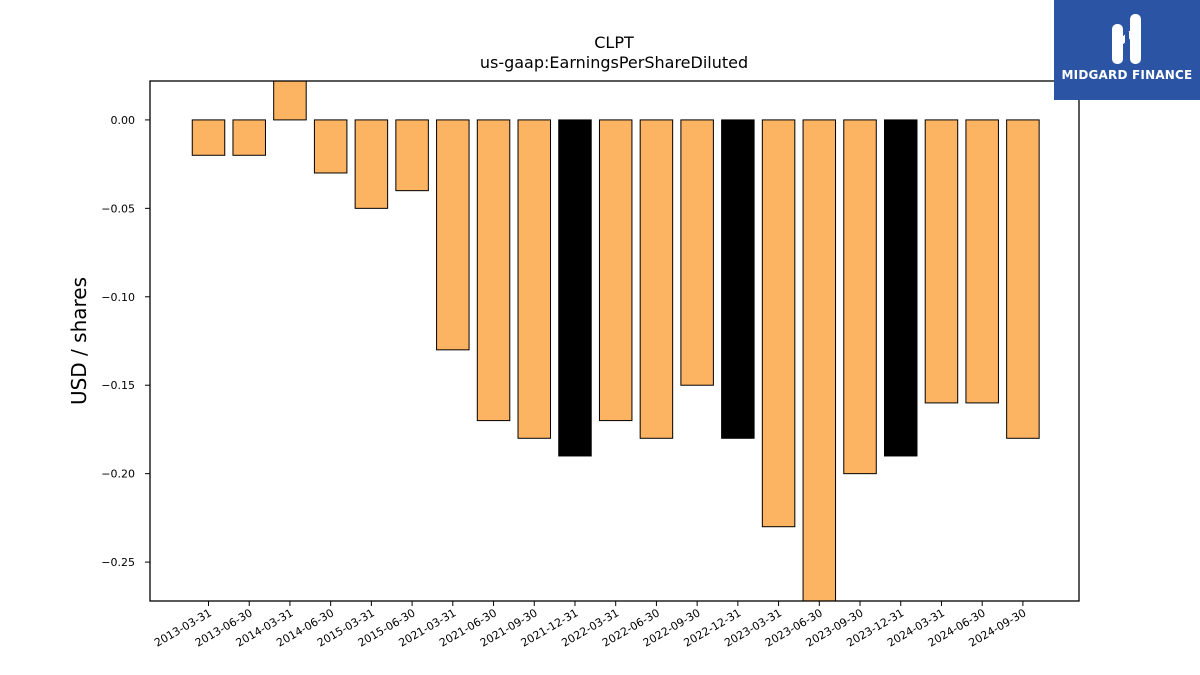 The image size is (1200, 675). What do you see at coordinates (614, 62) in the screenshot?
I see `chart-subtitle: us-gaap:EarningsPerShareDiluted` at bounding box center [614, 62].